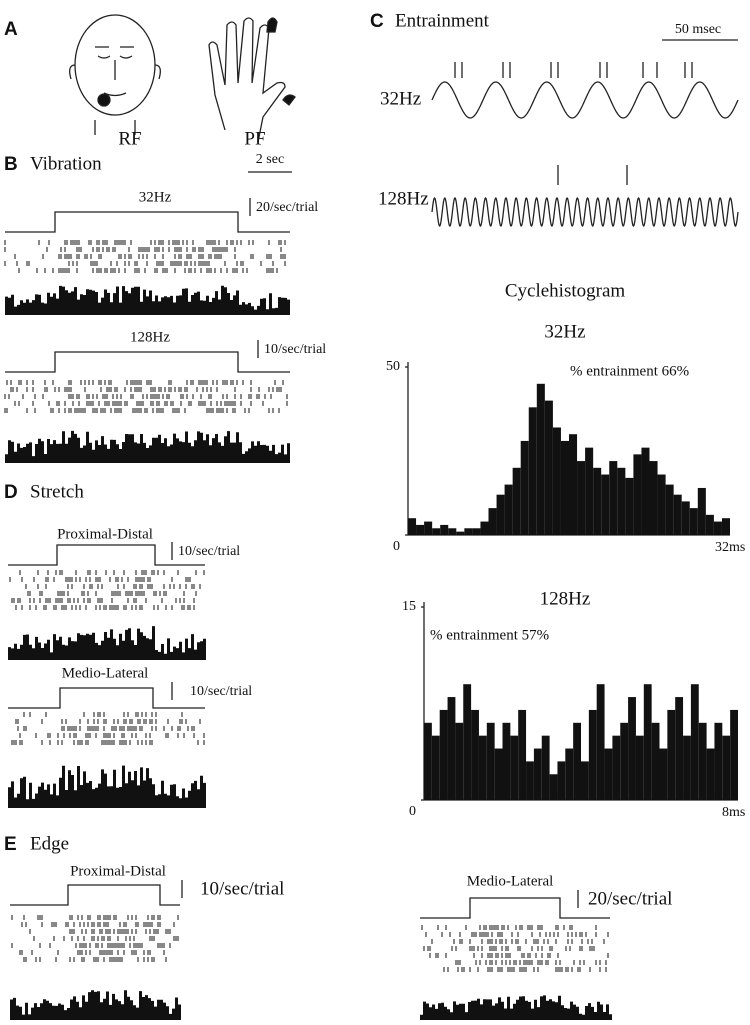 The image size is (750, 1025). What do you see at coordinates (409, 606) in the screenshot?
I see `y-tick-label: 15` at bounding box center [409, 606].